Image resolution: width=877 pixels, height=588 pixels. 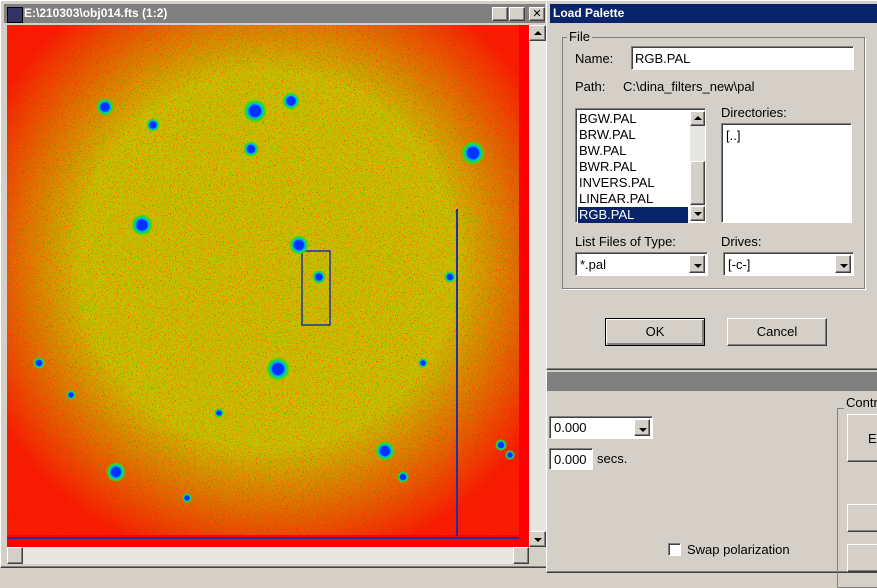 I want to click on type-label: List Files of Type:, so click(x=625, y=241).